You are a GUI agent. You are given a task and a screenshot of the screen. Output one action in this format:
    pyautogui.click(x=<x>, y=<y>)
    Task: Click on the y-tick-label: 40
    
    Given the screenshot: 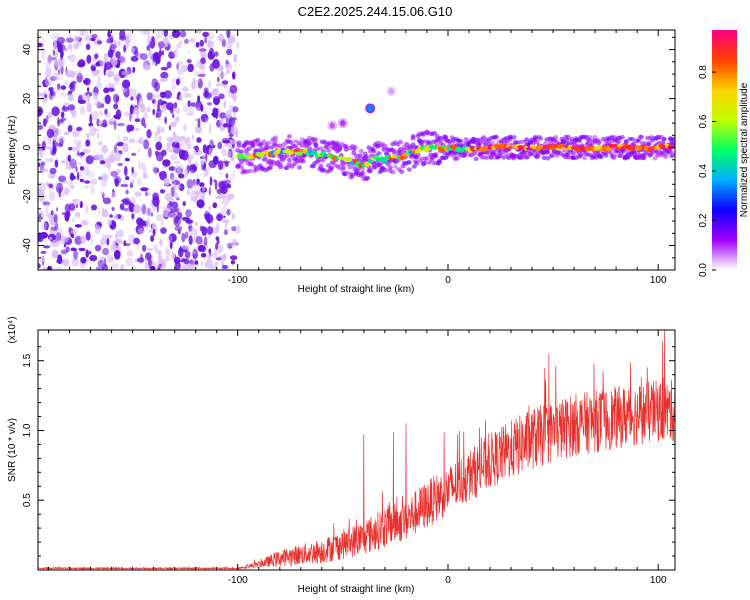 What is the action you would take?
    pyautogui.click(x=27, y=50)
    